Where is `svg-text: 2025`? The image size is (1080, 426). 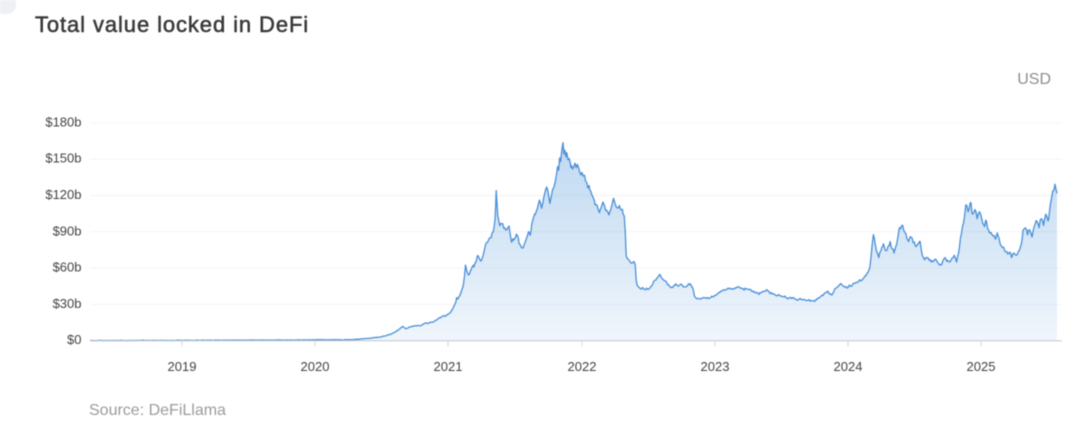 svg-text: 2025 is located at coordinates (981, 366).